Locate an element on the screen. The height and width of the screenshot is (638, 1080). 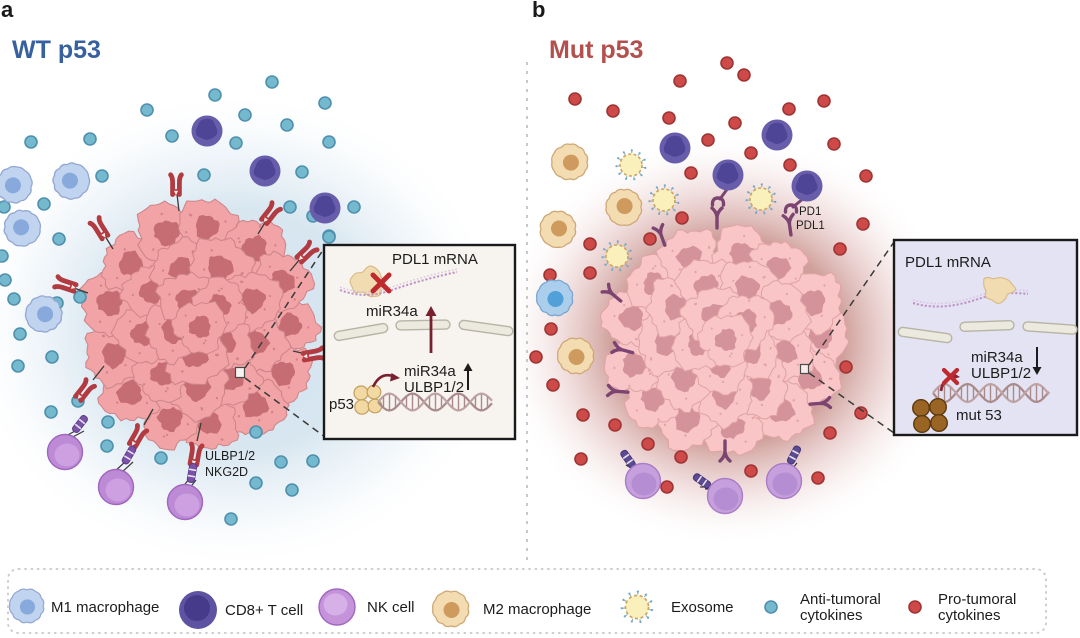
svg-text: PDL1 is located at coordinates (810, 226).